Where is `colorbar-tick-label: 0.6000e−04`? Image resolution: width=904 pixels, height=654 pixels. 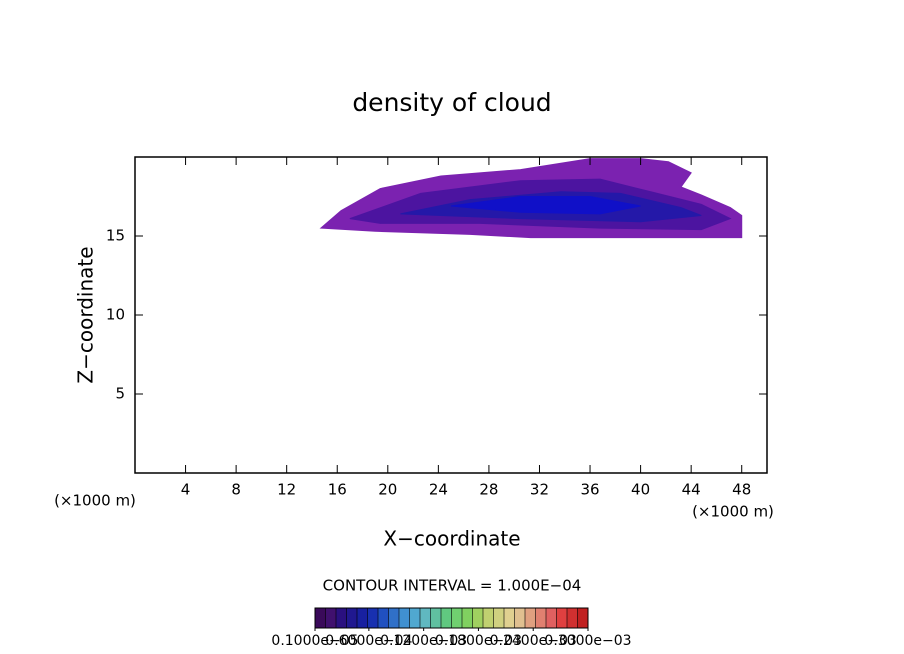
colorbar-tick-label: 0.6000e−04 is located at coordinates (368, 641).